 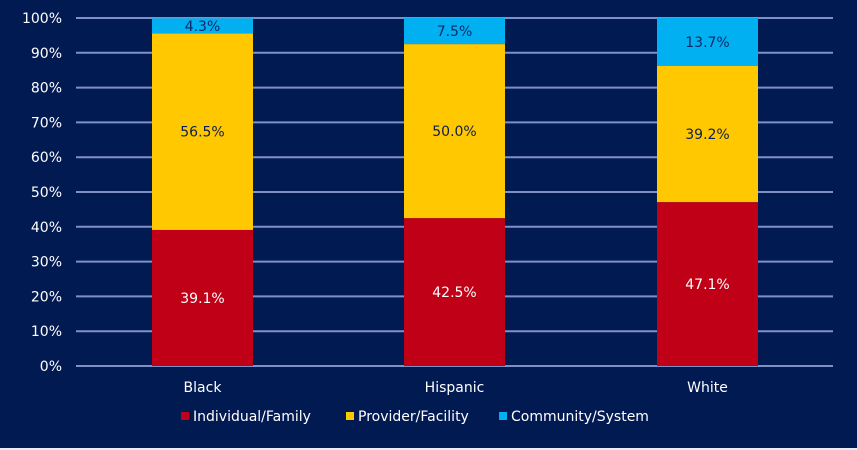 I want to click on data-label: 13.7%, so click(x=707, y=43).